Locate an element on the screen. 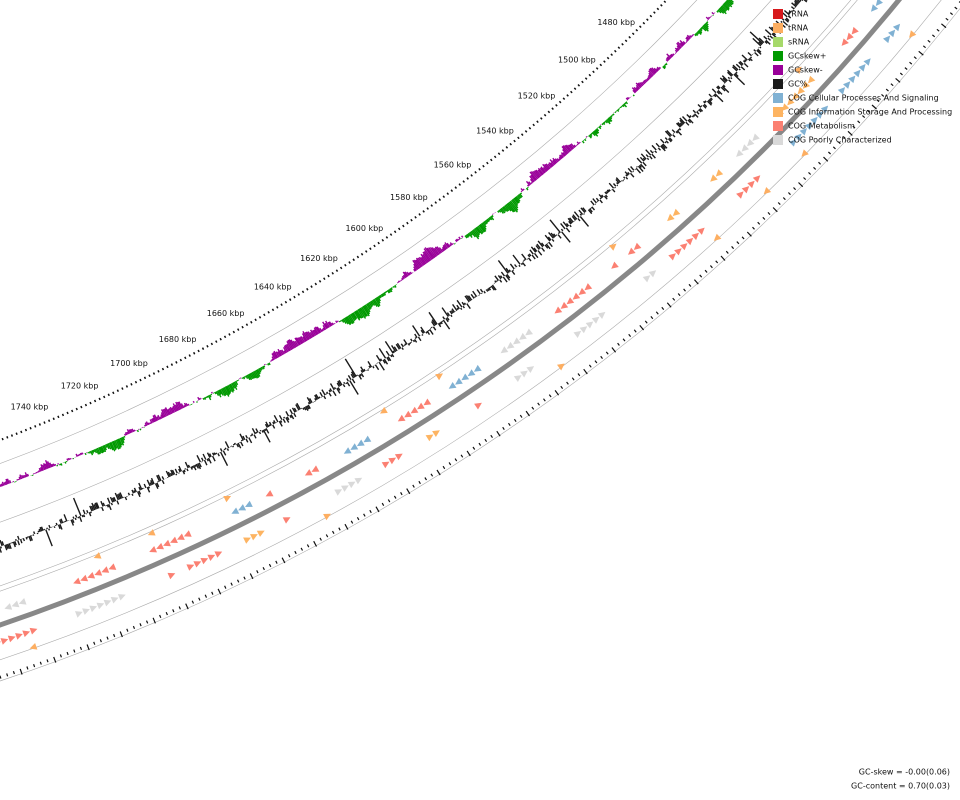 This screenshot has height=800, width=960. legend-label: GCskew+ is located at coordinates (807, 56).